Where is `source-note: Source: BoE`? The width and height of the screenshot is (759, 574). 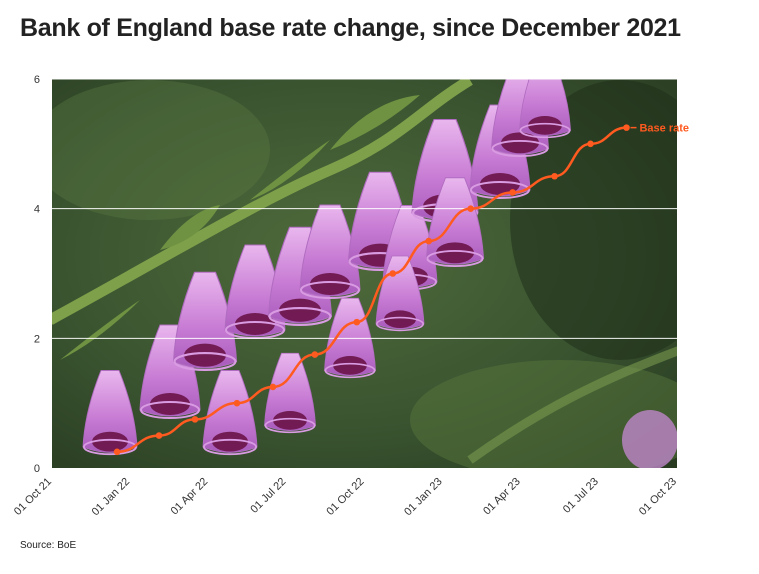
source-note: Source: BoE is located at coordinates (48, 545).